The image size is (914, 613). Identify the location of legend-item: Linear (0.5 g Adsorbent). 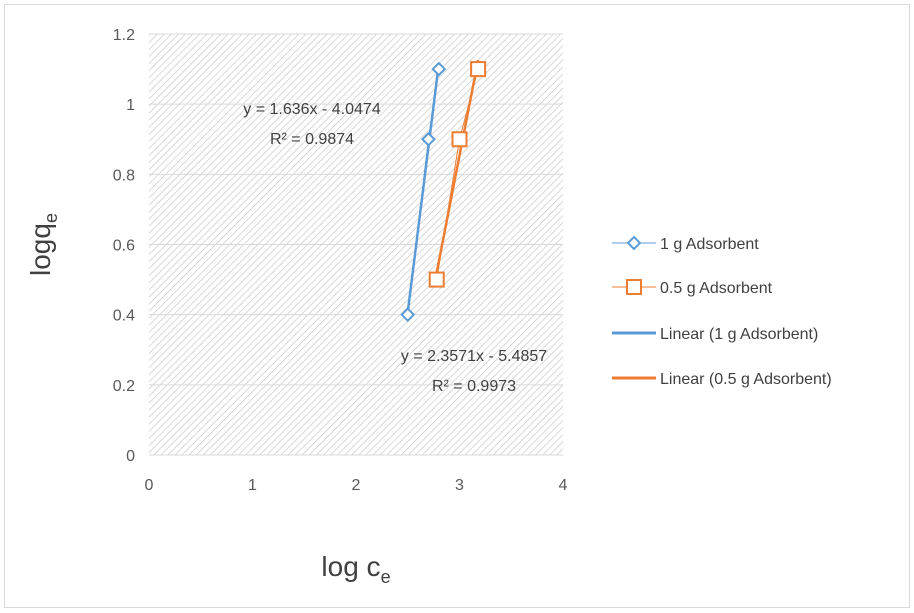
(722, 379).